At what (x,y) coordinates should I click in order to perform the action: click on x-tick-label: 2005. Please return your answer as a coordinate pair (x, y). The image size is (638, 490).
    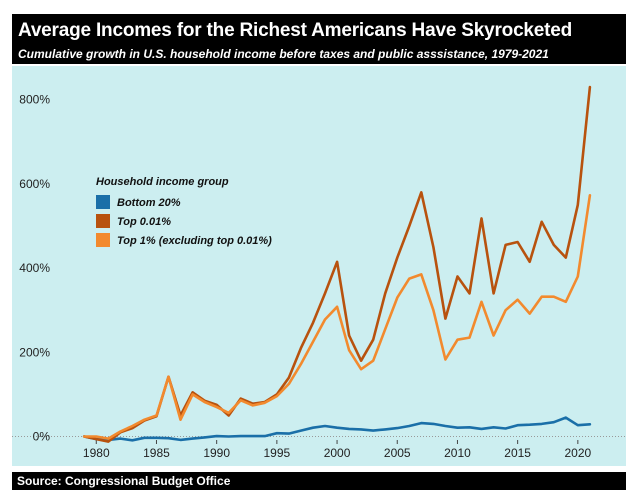
    Looking at the image, I should click on (397, 453).